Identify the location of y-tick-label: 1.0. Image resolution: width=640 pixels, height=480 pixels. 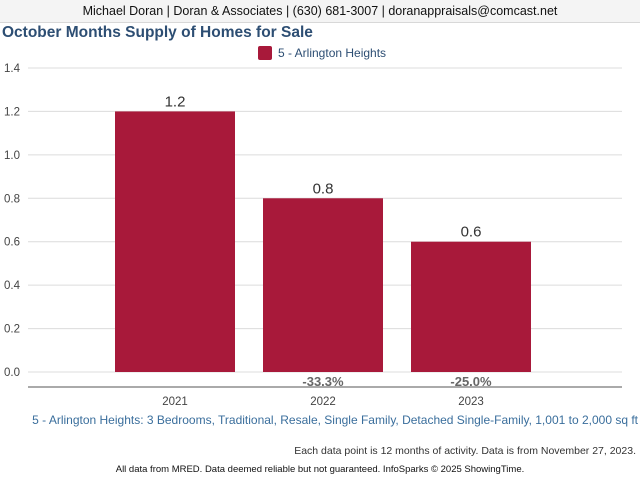
(12, 156).